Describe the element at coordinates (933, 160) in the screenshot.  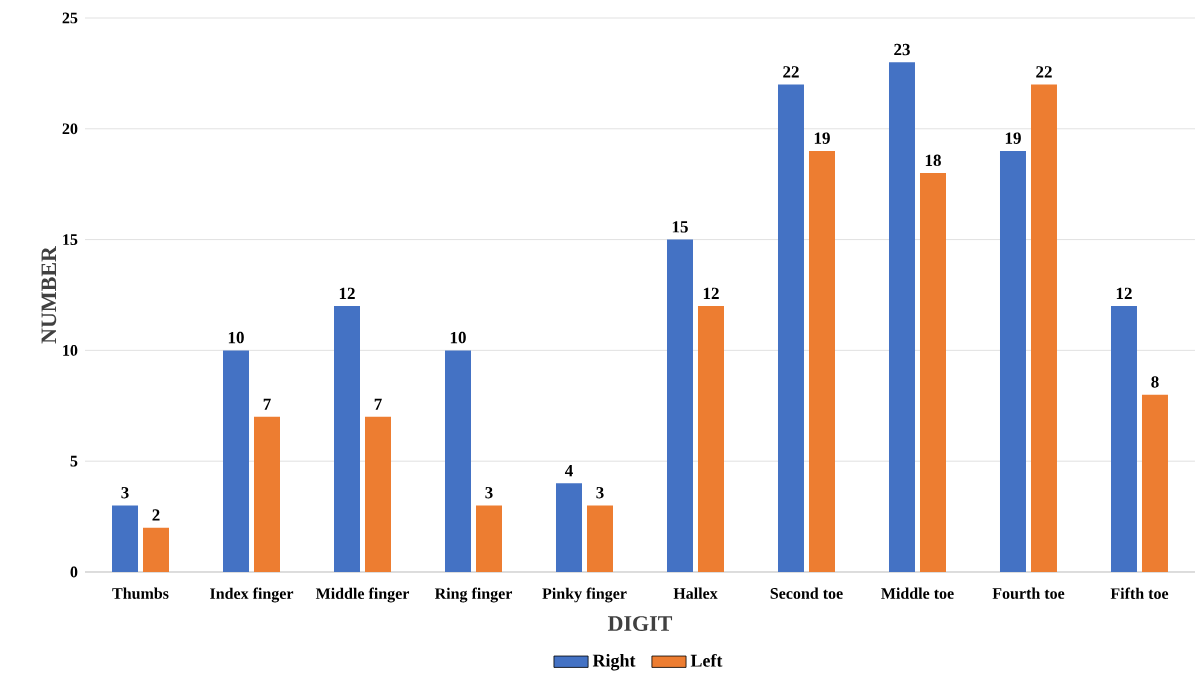
I see `data-label: 18` at that location.